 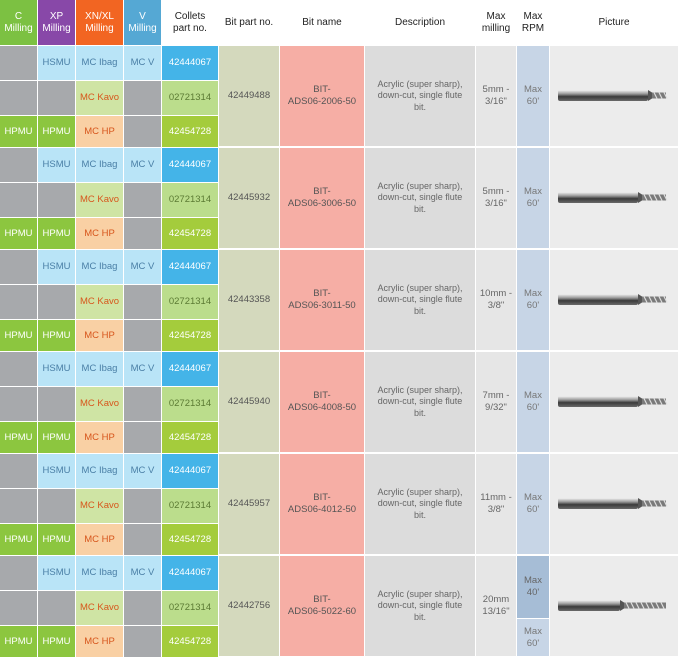 What do you see at coordinates (322, 198) in the screenshot?
I see `bit-name-cell: BIT- ADS06-3006-50` at bounding box center [322, 198].